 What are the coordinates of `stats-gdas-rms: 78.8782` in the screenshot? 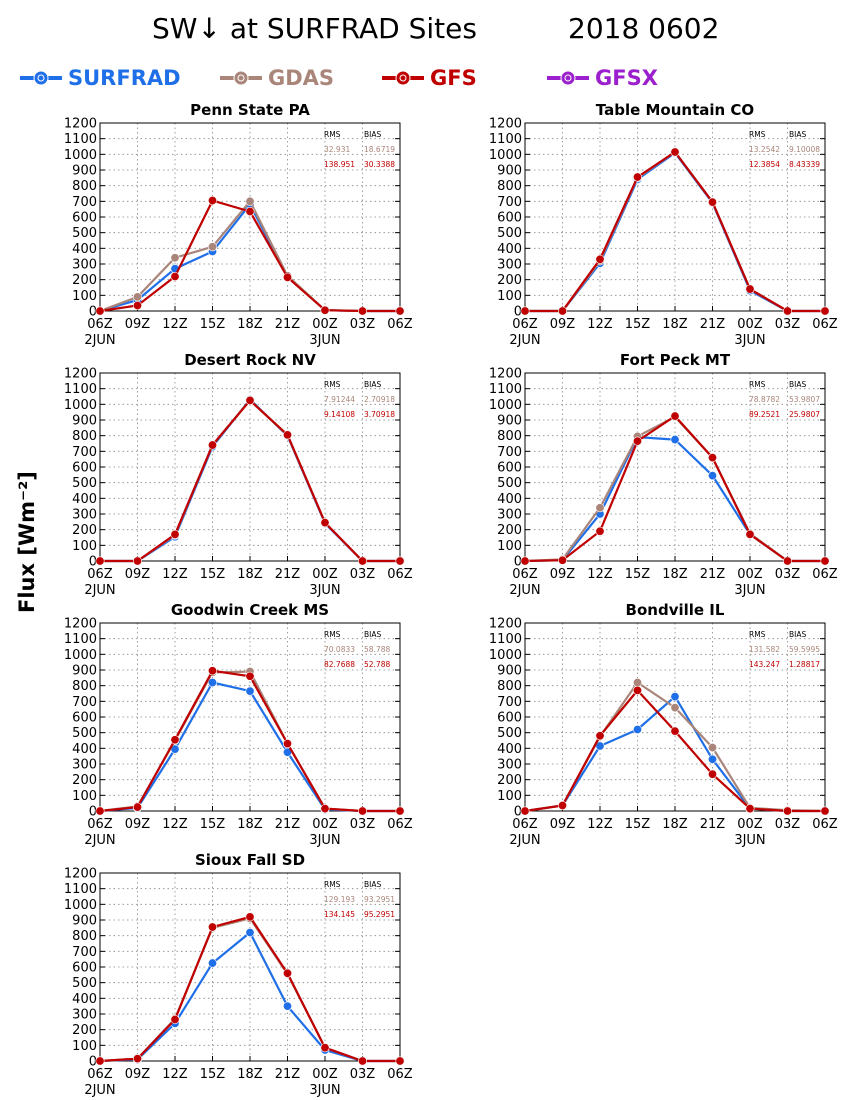 It's located at (764, 399).